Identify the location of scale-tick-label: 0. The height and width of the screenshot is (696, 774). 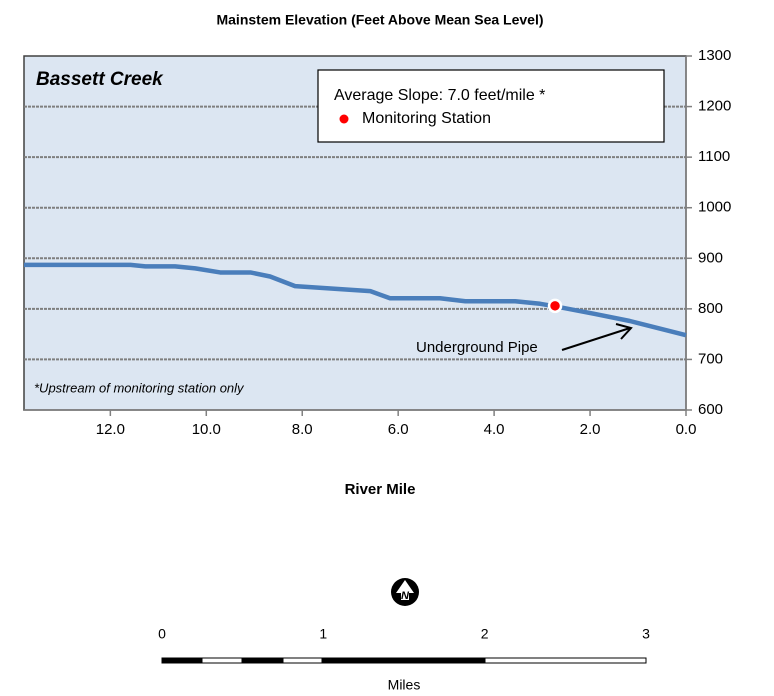
(162, 634).